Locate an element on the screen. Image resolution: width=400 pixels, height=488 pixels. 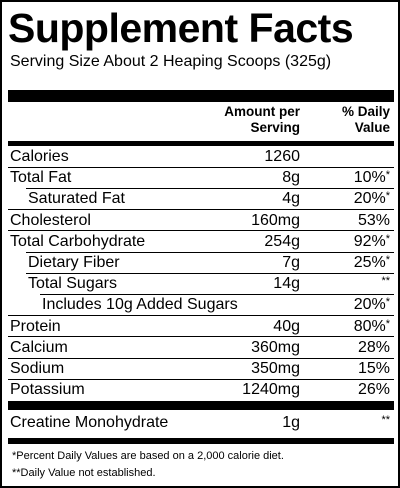
thick-divider-footer is located at coordinates (201, 441).